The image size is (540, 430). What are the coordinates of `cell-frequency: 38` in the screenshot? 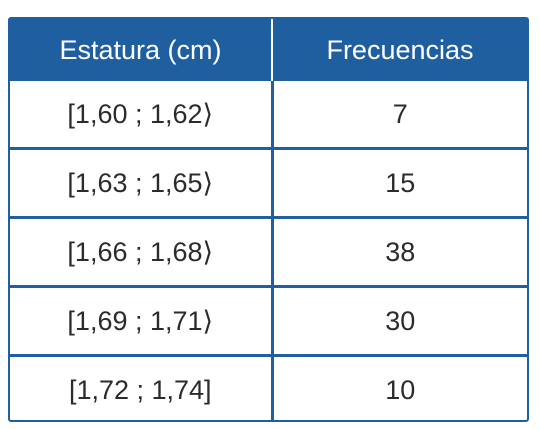 It's located at (399, 251).